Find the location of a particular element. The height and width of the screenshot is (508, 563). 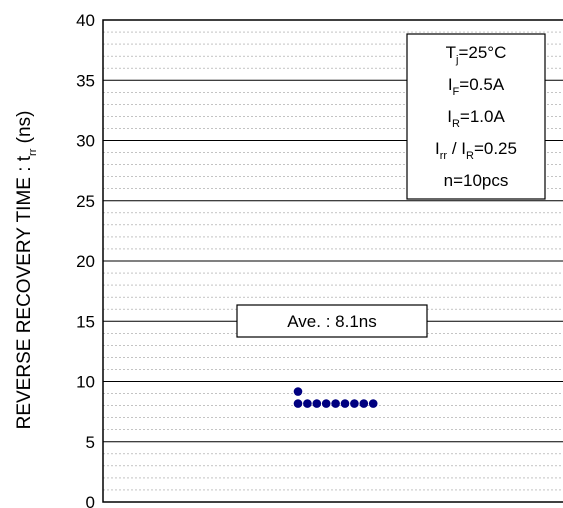

y-tick-label: 25 is located at coordinates (85, 201).